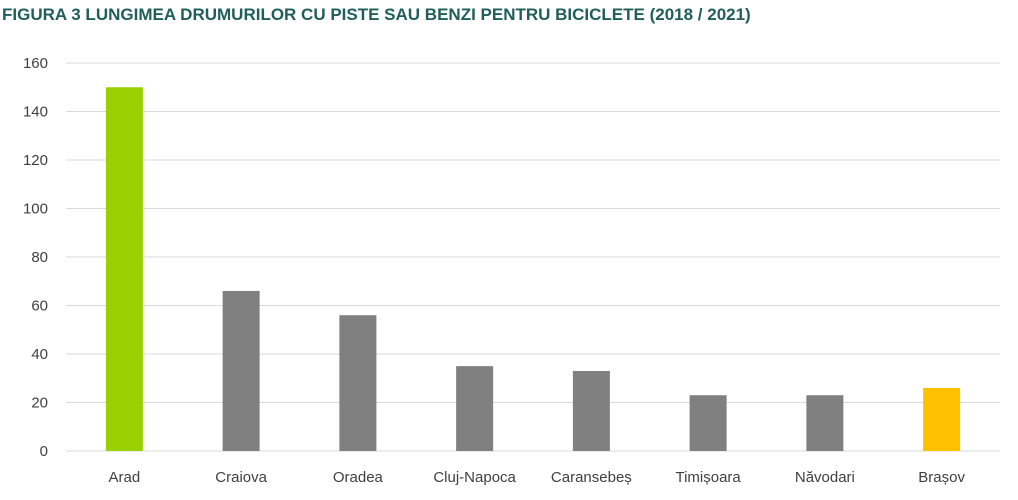 This screenshot has height=500, width=1018. I want to click on y-tick-label-0: 0, so click(44, 451).